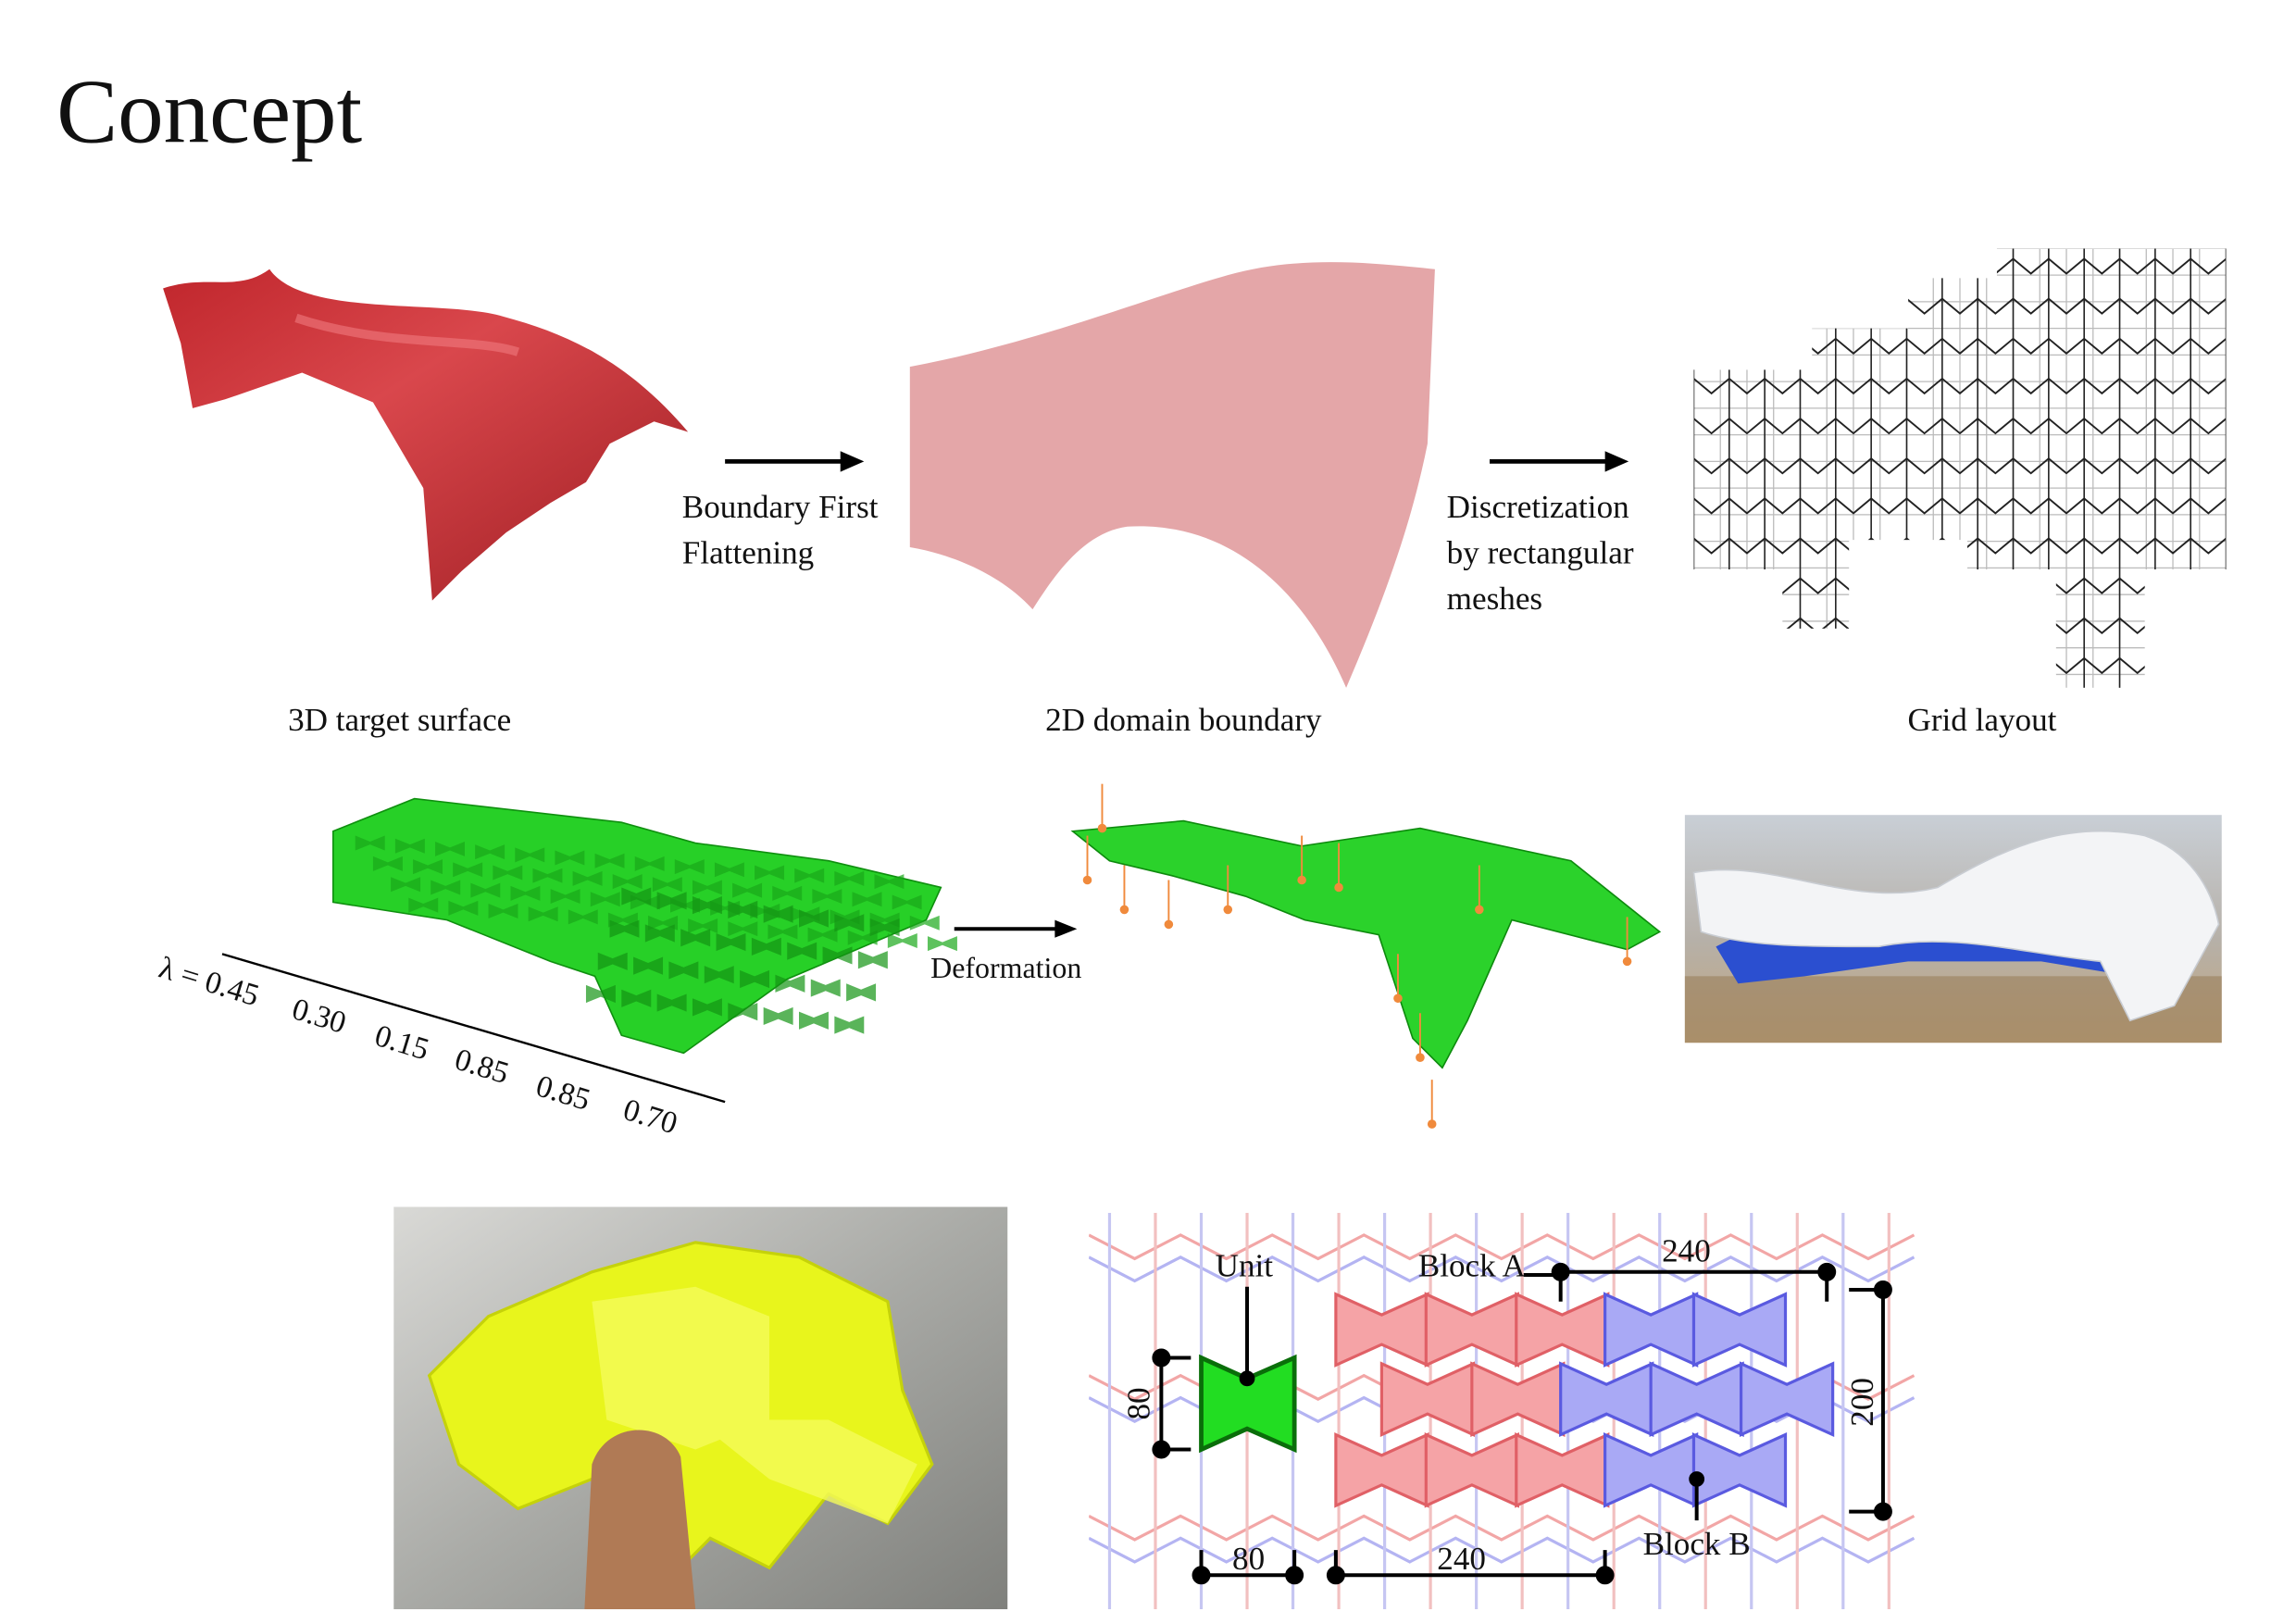 The width and height of the screenshot is (2296, 1624). I want to click on dimension-lines, so click(1522, 1423).